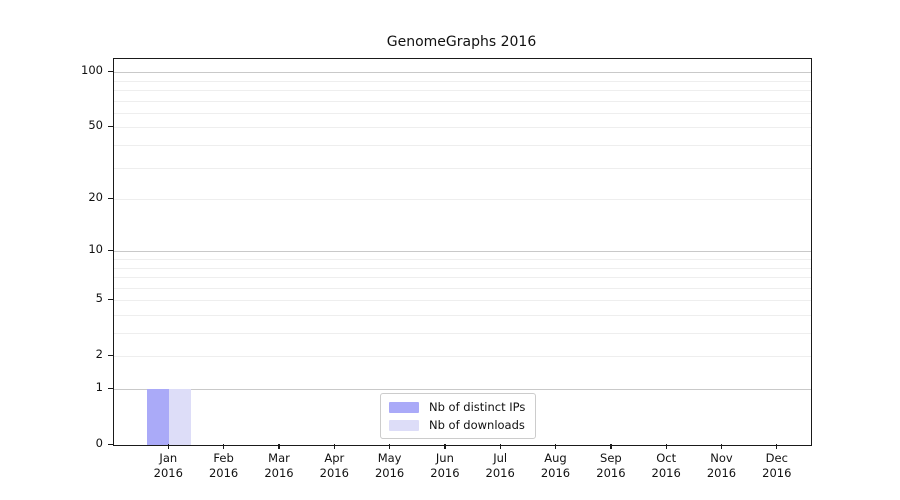 The width and height of the screenshot is (900, 500). What do you see at coordinates (389, 465) in the screenshot?
I see `x-tick-label: May 2016` at bounding box center [389, 465].